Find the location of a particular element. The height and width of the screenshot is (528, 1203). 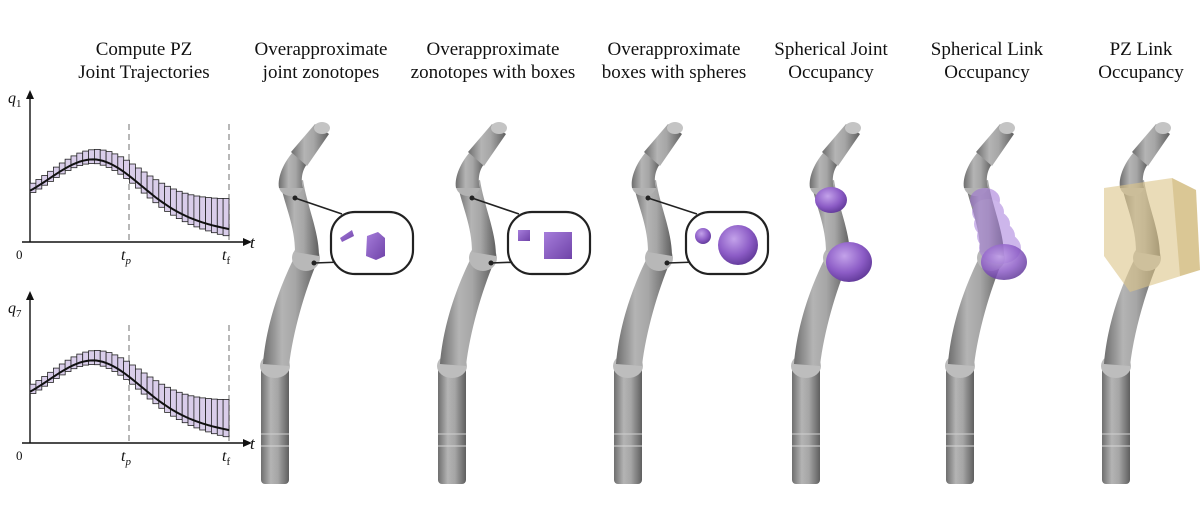

heading-line: Compute PZ is located at coordinates (144, 49).